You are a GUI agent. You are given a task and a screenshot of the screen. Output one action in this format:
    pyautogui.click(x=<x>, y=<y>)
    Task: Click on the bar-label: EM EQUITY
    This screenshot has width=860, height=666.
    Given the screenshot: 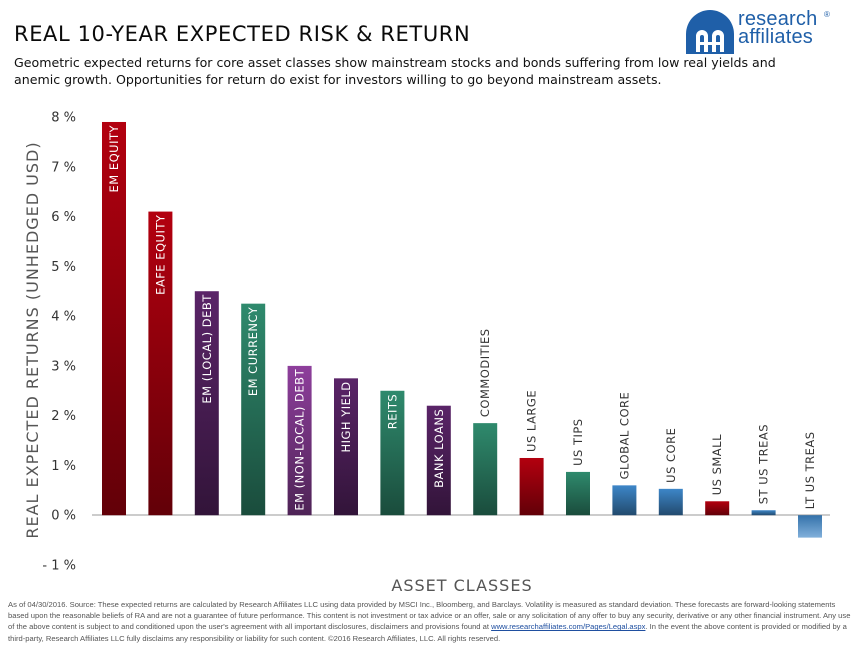 What is the action you would take?
    pyautogui.click(x=114, y=159)
    